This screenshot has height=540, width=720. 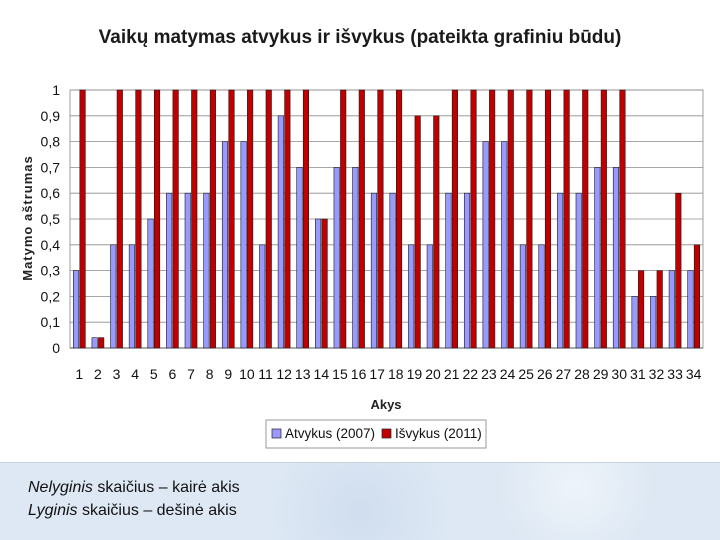 What do you see at coordinates (191, 374) in the screenshot?
I see `x-tick-label: 7` at bounding box center [191, 374].